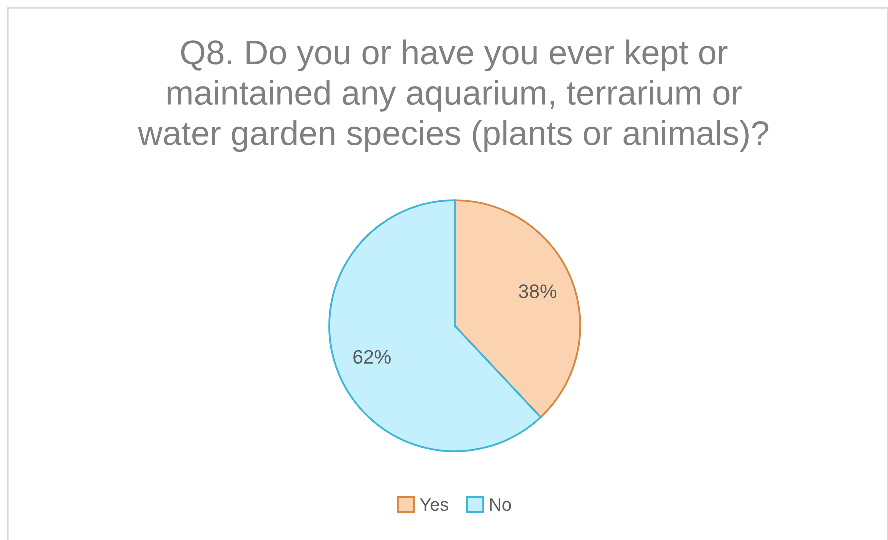 The width and height of the screenshot is (888, 540). Describe the element at coordinates (538, 291) in the screenshot. I see `data-label: 38%` at that location.